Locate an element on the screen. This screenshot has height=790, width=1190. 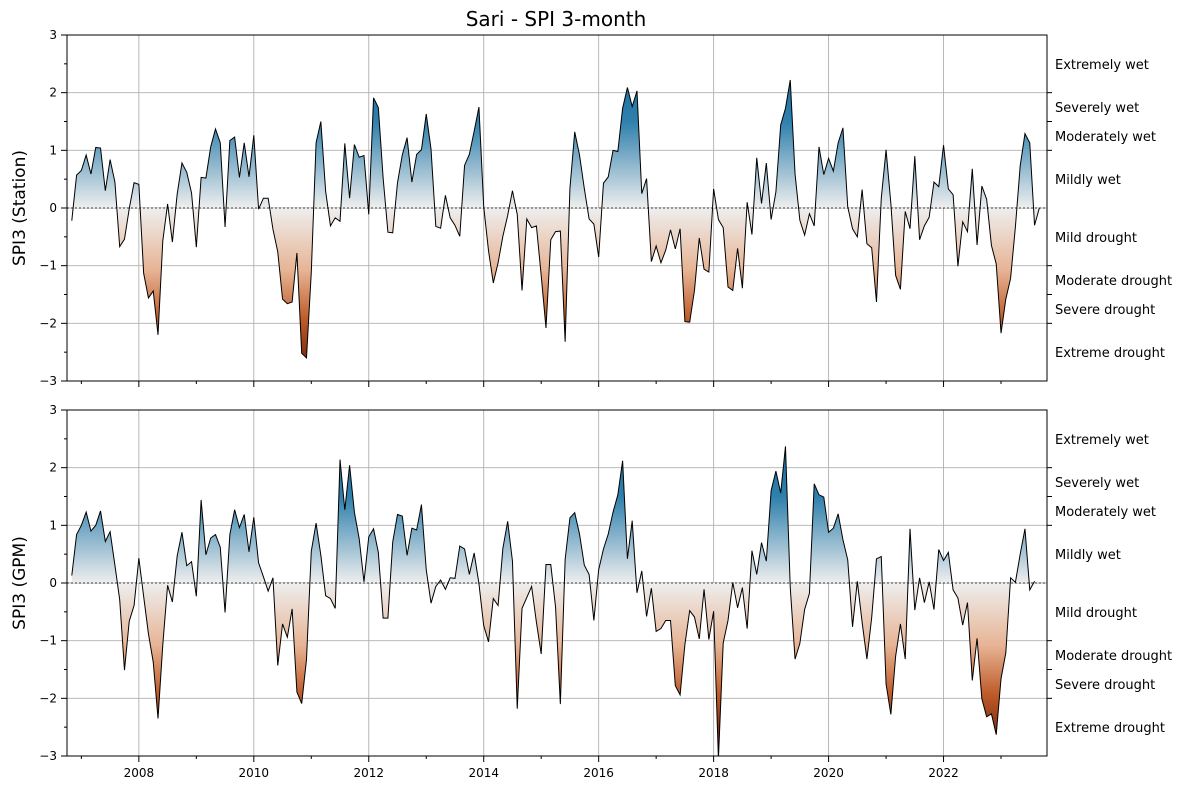
x-tick-label: 2014 is located at coordinates (483, 773).